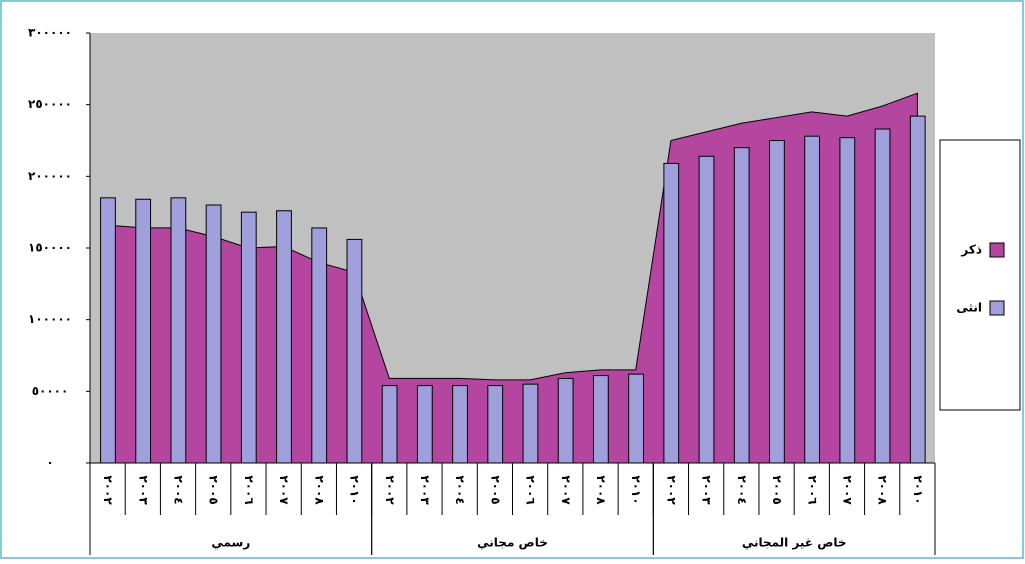 This screenshot has height=564, width=1025. What do you see at coordinates (50, 391) in the screenshot?
I see `y-tick-label: ٥٠٠٠٠` at bounding box center [50, 391].